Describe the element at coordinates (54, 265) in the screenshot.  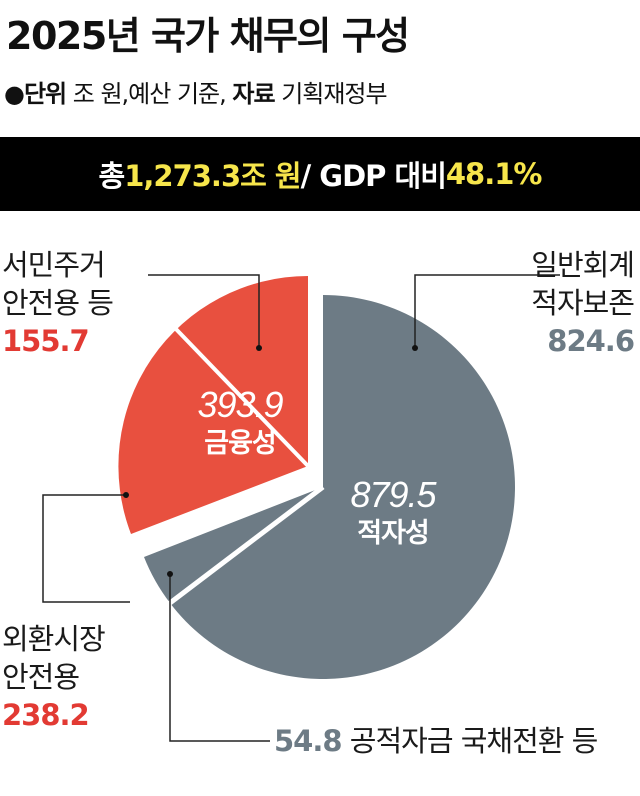
I see `label-housing-line1: 서민주거` at that location.